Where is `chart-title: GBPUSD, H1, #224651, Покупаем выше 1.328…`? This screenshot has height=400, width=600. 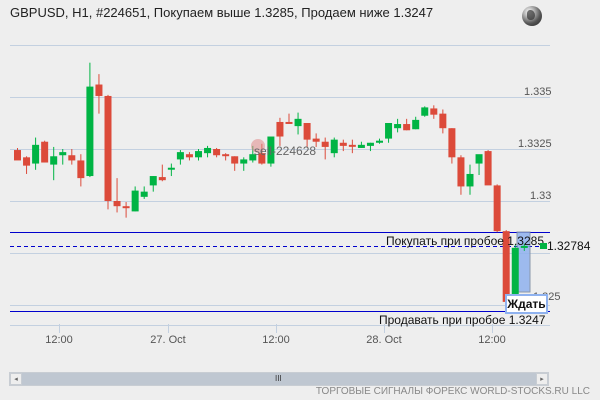
chart-title: GBPUSD, H1, #224651, Покупаем выше 1.328… is located at coordinates (222, 12).